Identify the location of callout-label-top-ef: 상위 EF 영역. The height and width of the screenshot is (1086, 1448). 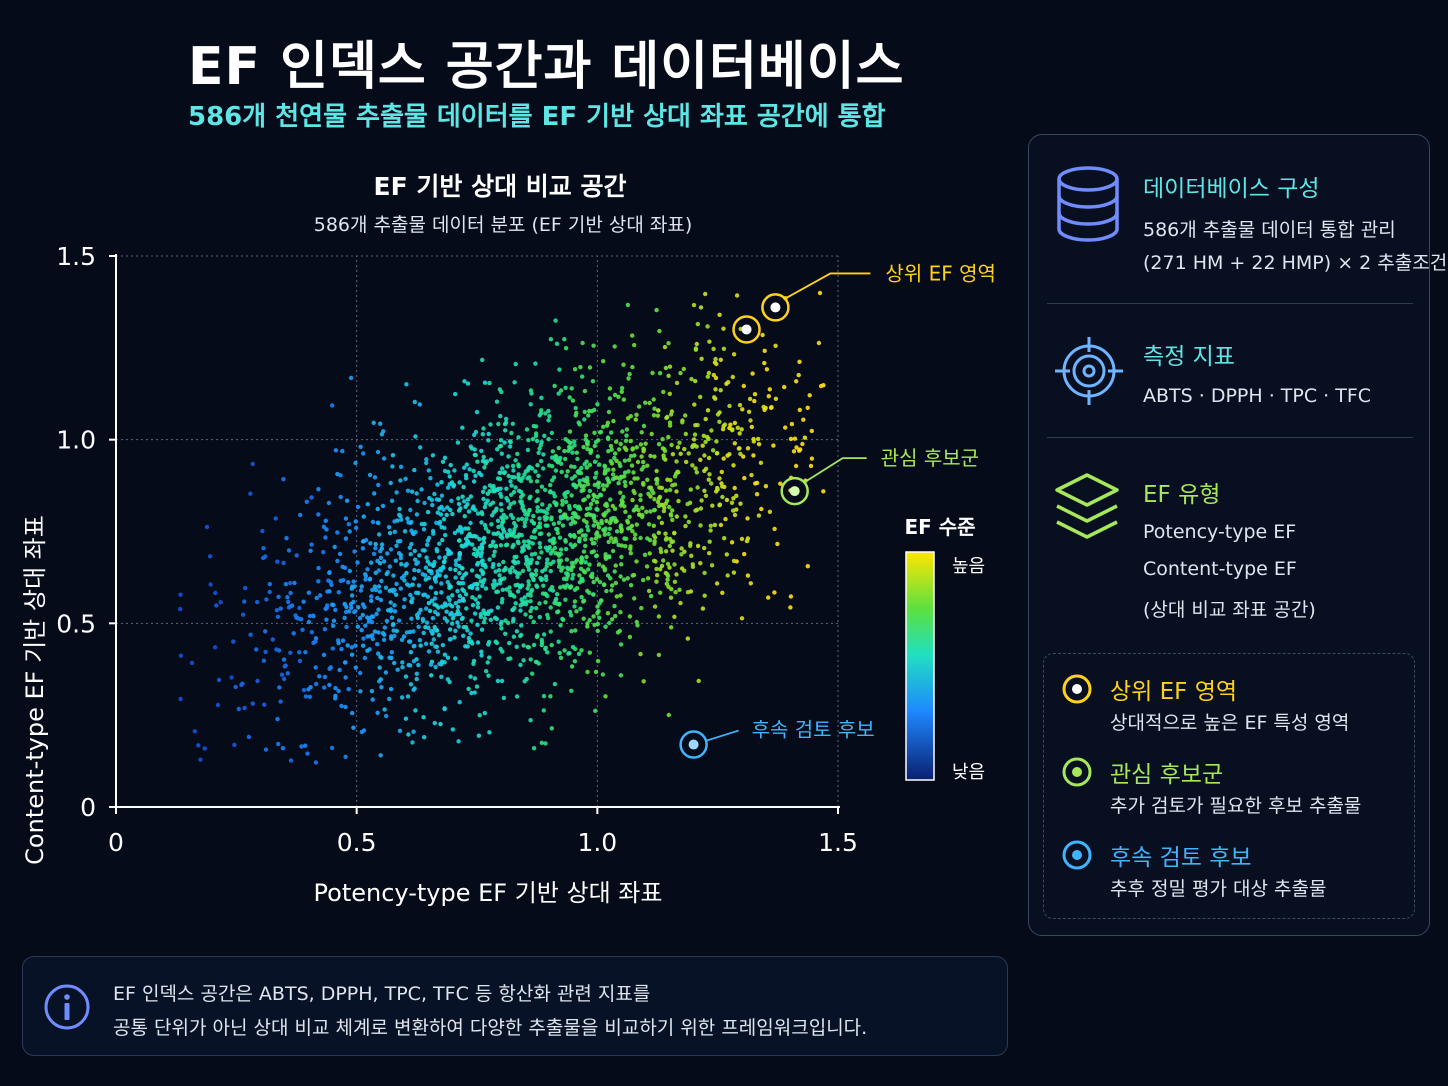
(940, 273).